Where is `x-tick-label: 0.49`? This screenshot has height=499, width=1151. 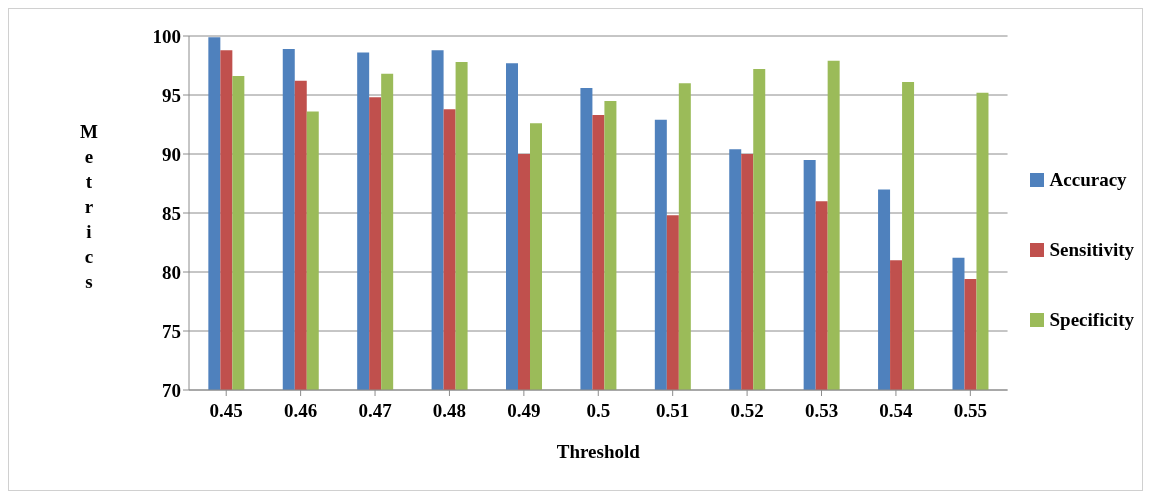
x-tick-label: 0.49 is located at coordinates (524, 411).